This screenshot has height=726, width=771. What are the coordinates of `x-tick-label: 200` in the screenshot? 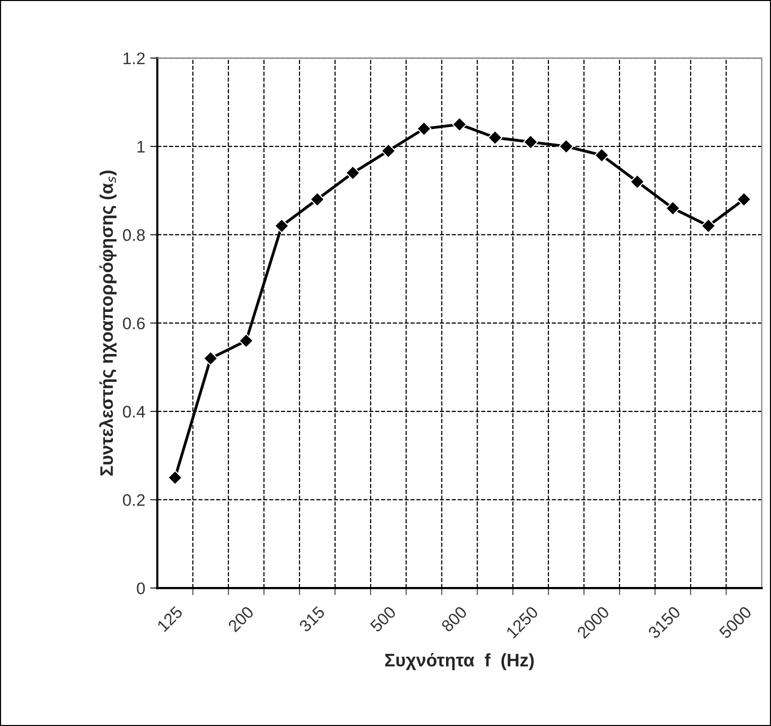 It's located at (240, 618).